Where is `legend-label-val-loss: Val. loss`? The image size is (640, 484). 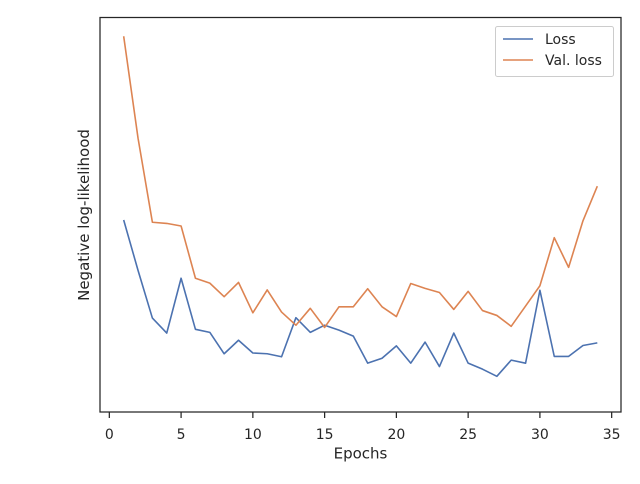
legend-label-val-loss: Val. loss is located at coordinates (573, 61).